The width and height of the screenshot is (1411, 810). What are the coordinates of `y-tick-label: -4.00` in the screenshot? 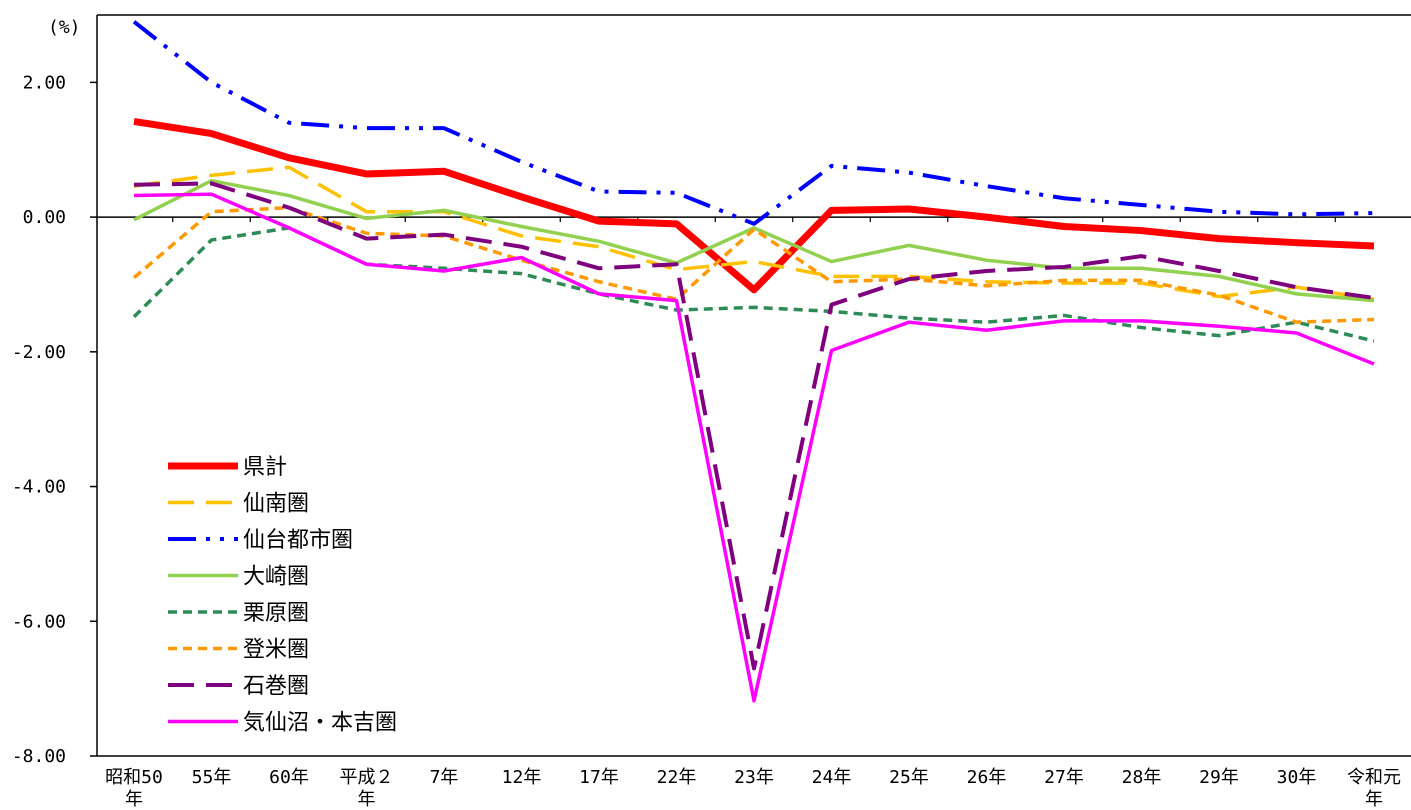 It's located at (39, 487).